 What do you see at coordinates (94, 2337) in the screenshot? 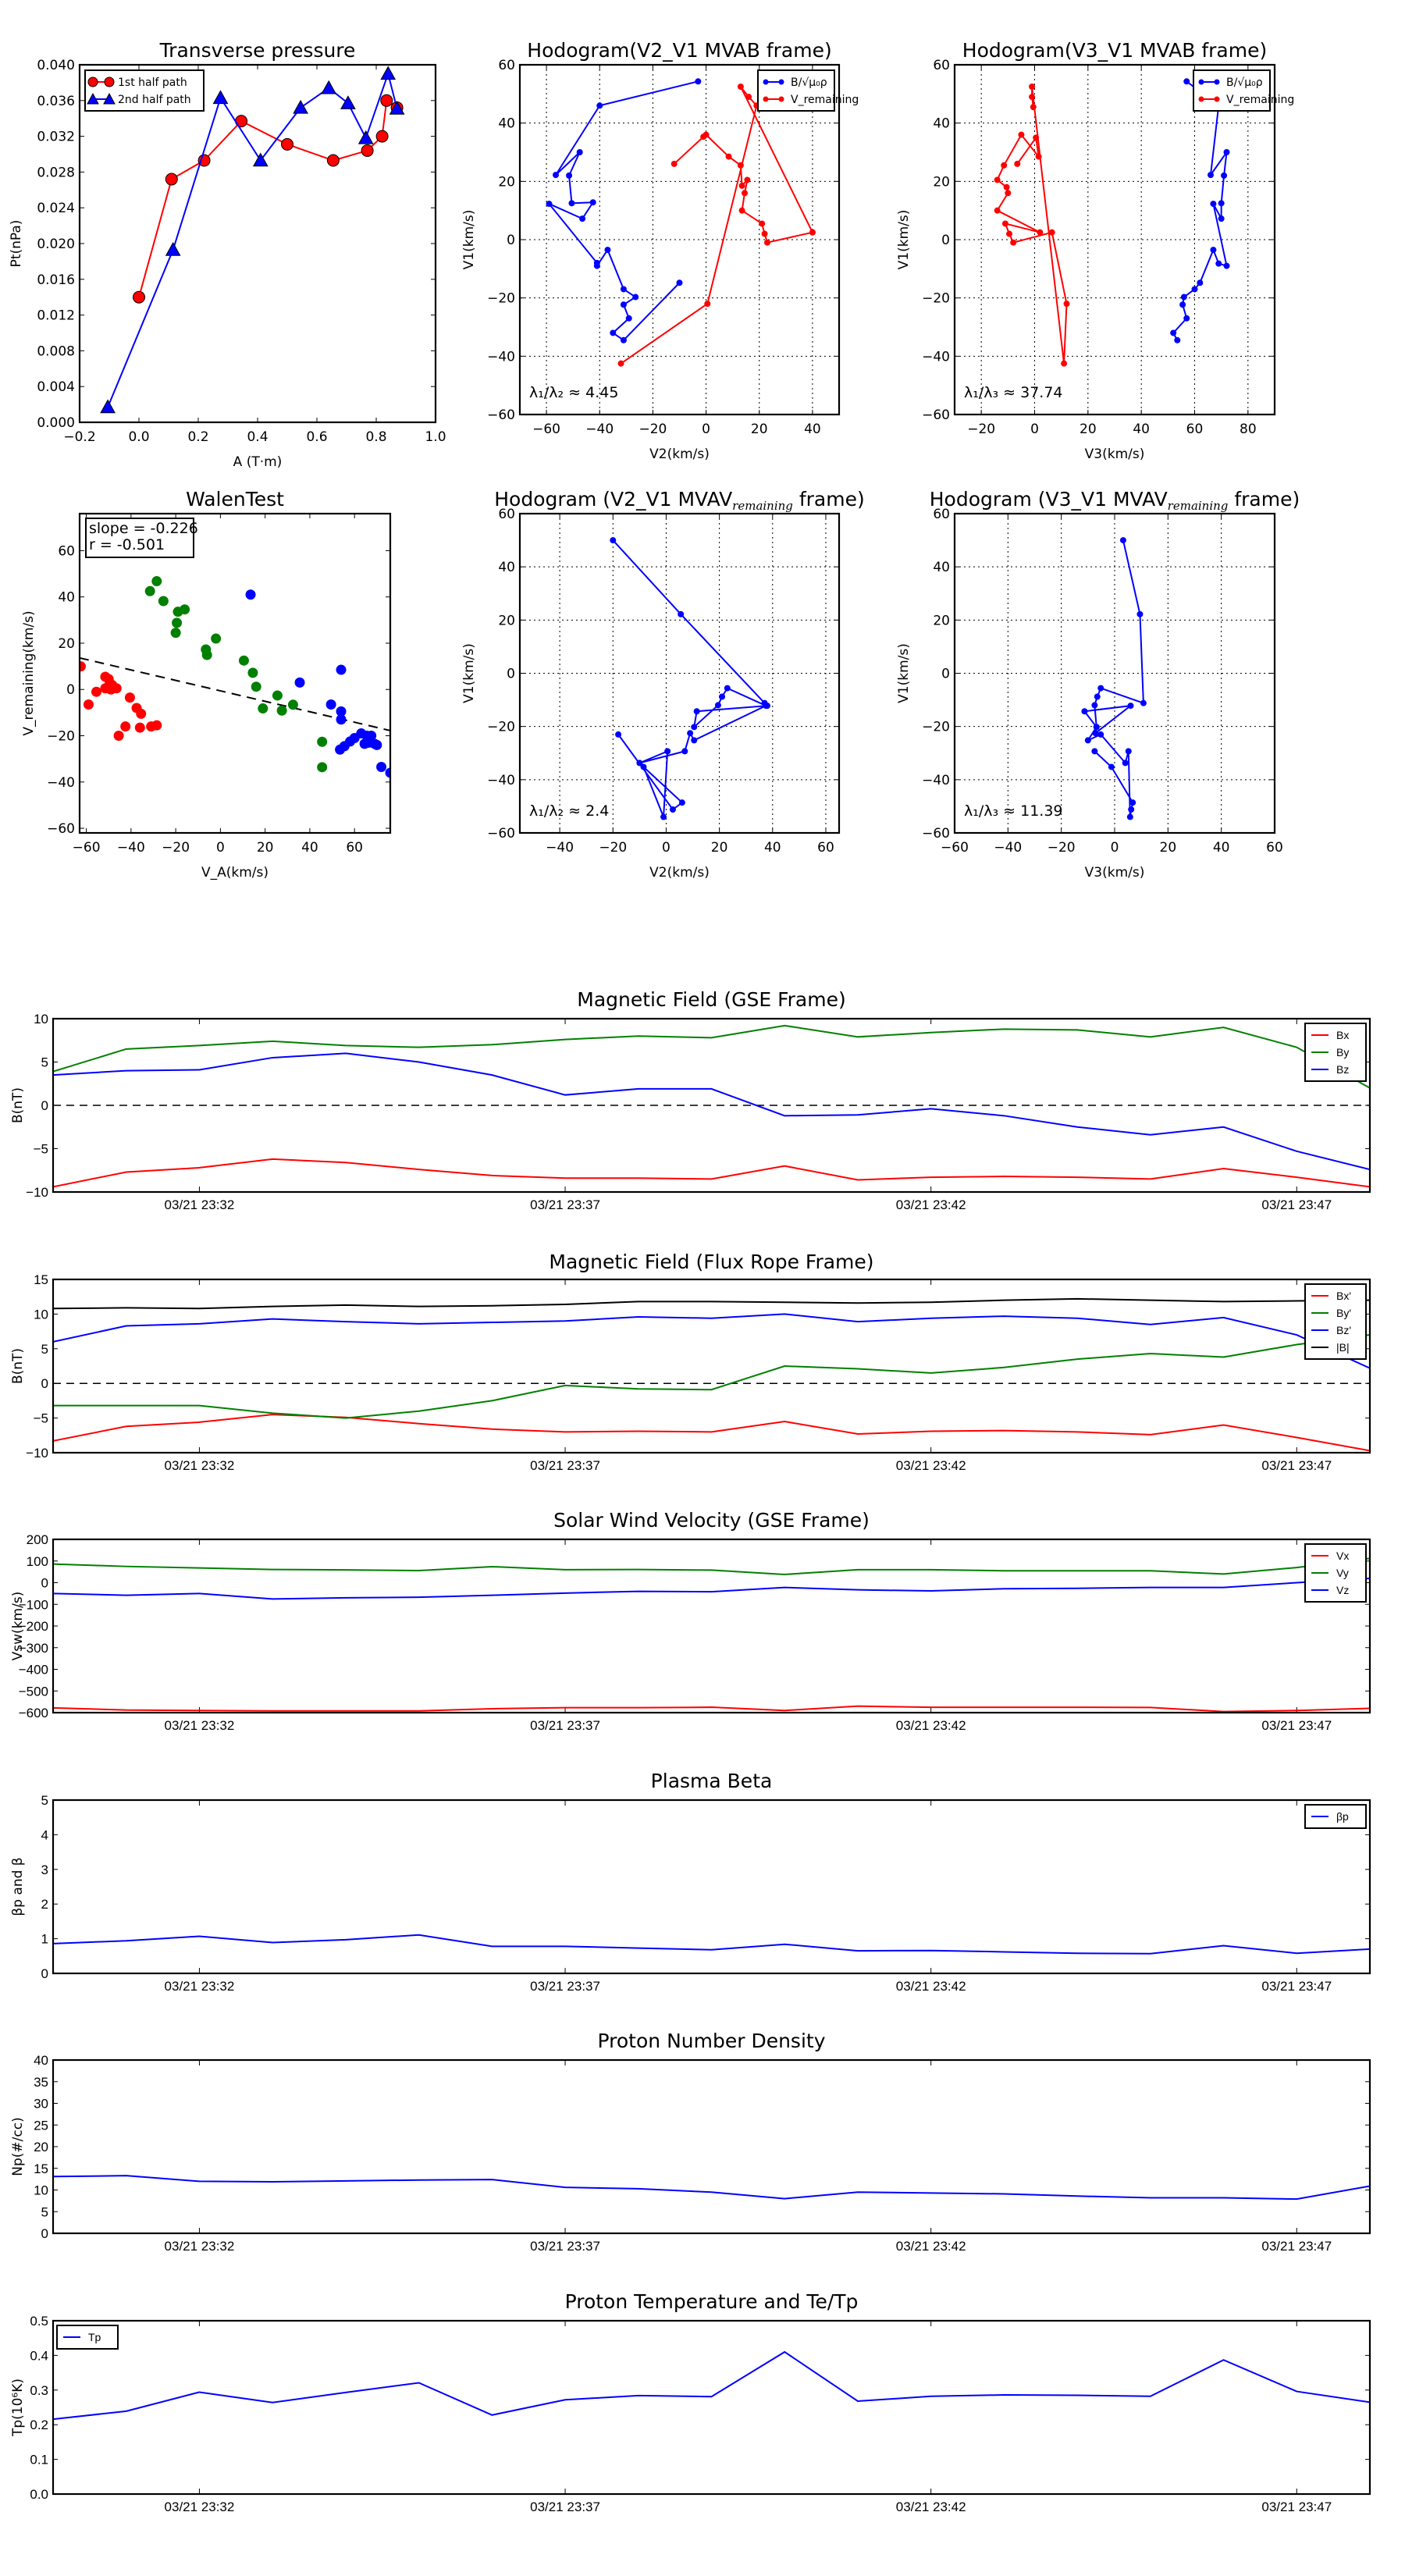
I see `legend-label: Tp` at bounding box center [94, 2337].